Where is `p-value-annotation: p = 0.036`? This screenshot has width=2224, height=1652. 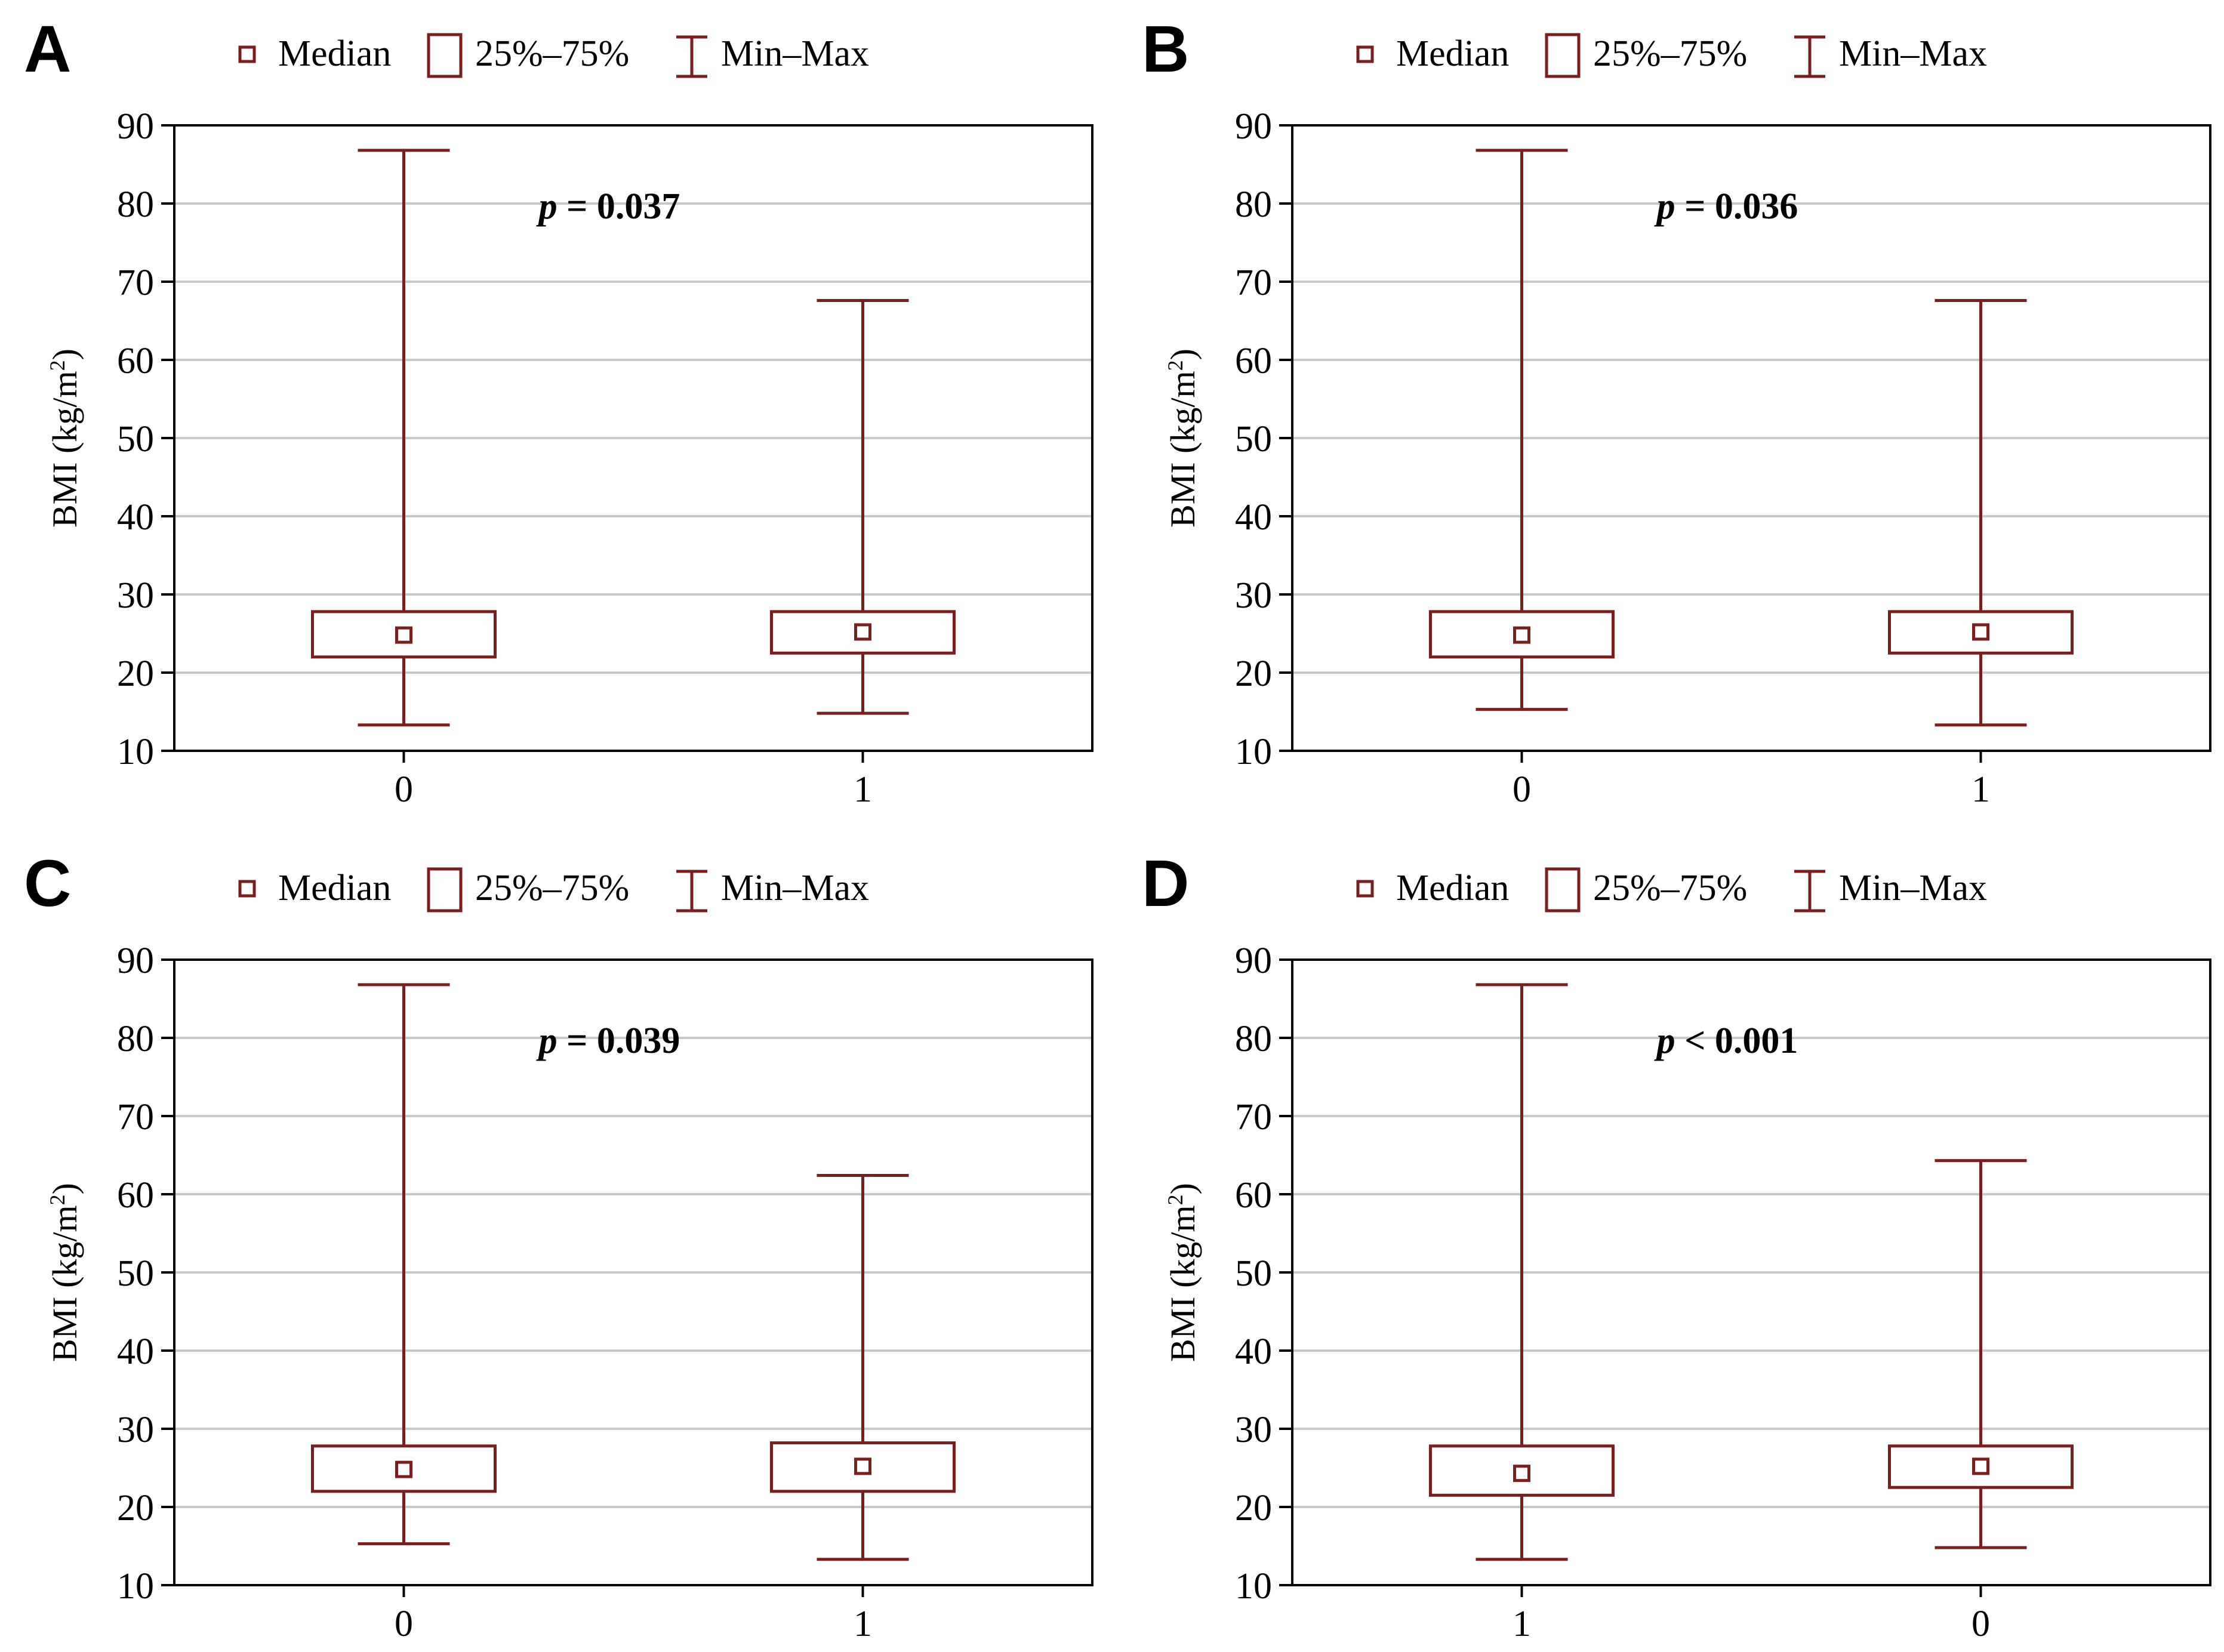
p-value-annotation: p = 0.036 is located at coordinates (1726, 207).